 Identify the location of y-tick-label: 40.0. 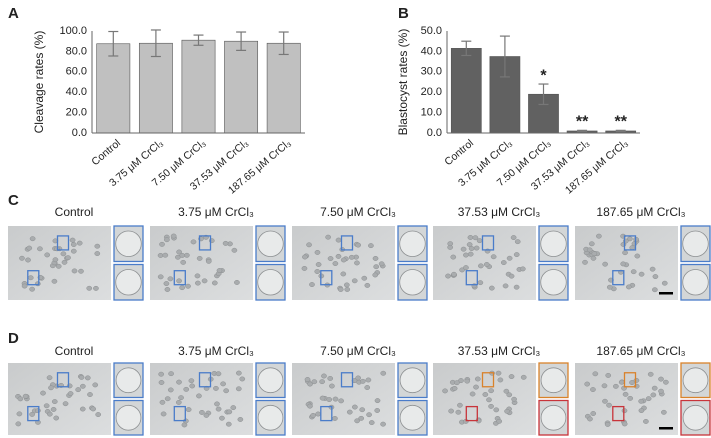
(76, 92).